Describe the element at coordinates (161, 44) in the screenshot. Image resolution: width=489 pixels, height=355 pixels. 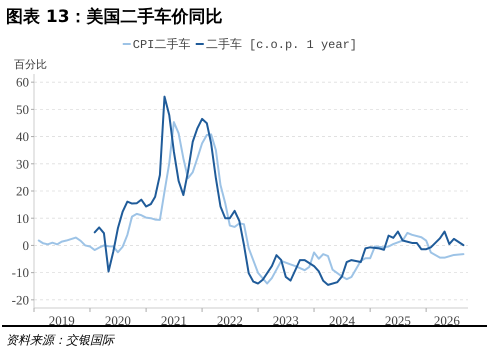
I see `legend-label: CPI二手车` at that location.